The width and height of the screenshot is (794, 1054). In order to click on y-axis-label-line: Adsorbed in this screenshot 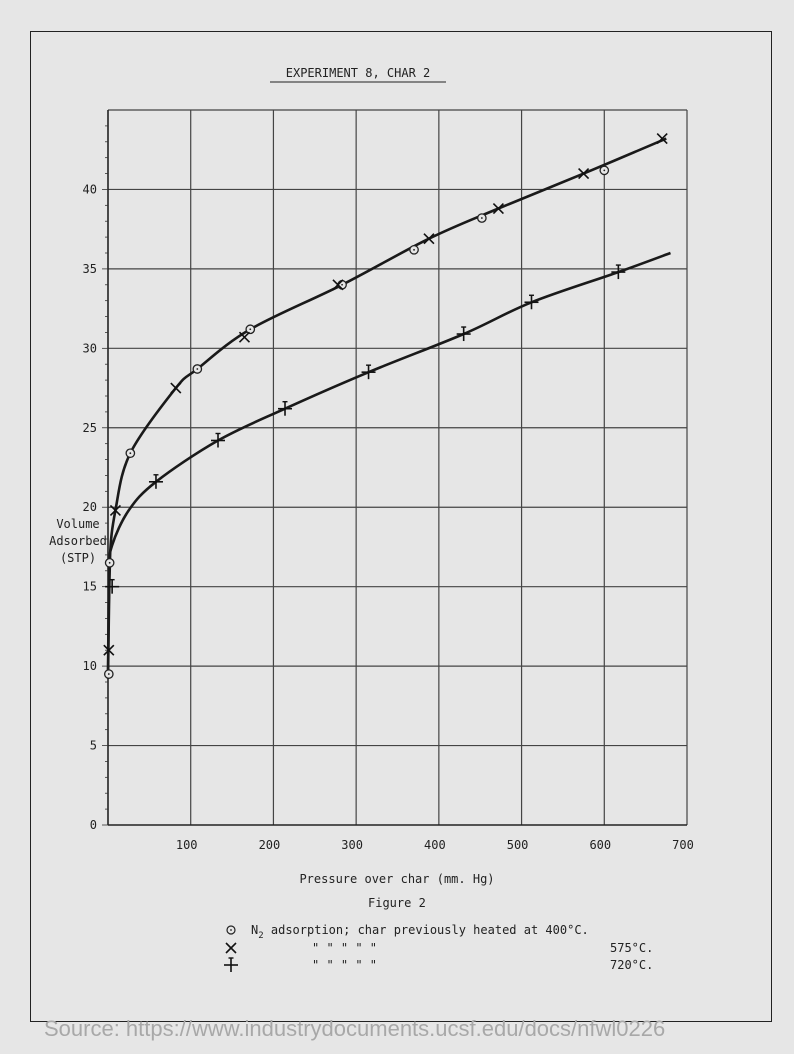, I will do `click(78, 541)`.